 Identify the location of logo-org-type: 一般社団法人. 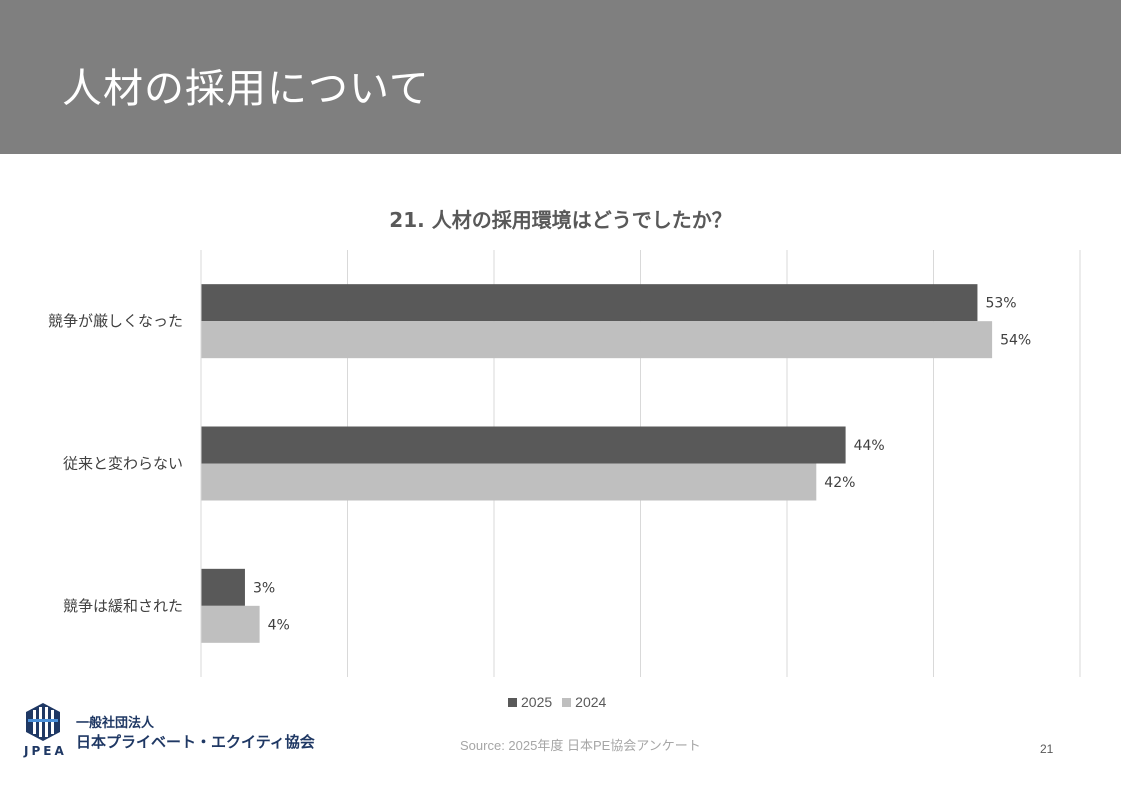
(115, 723).